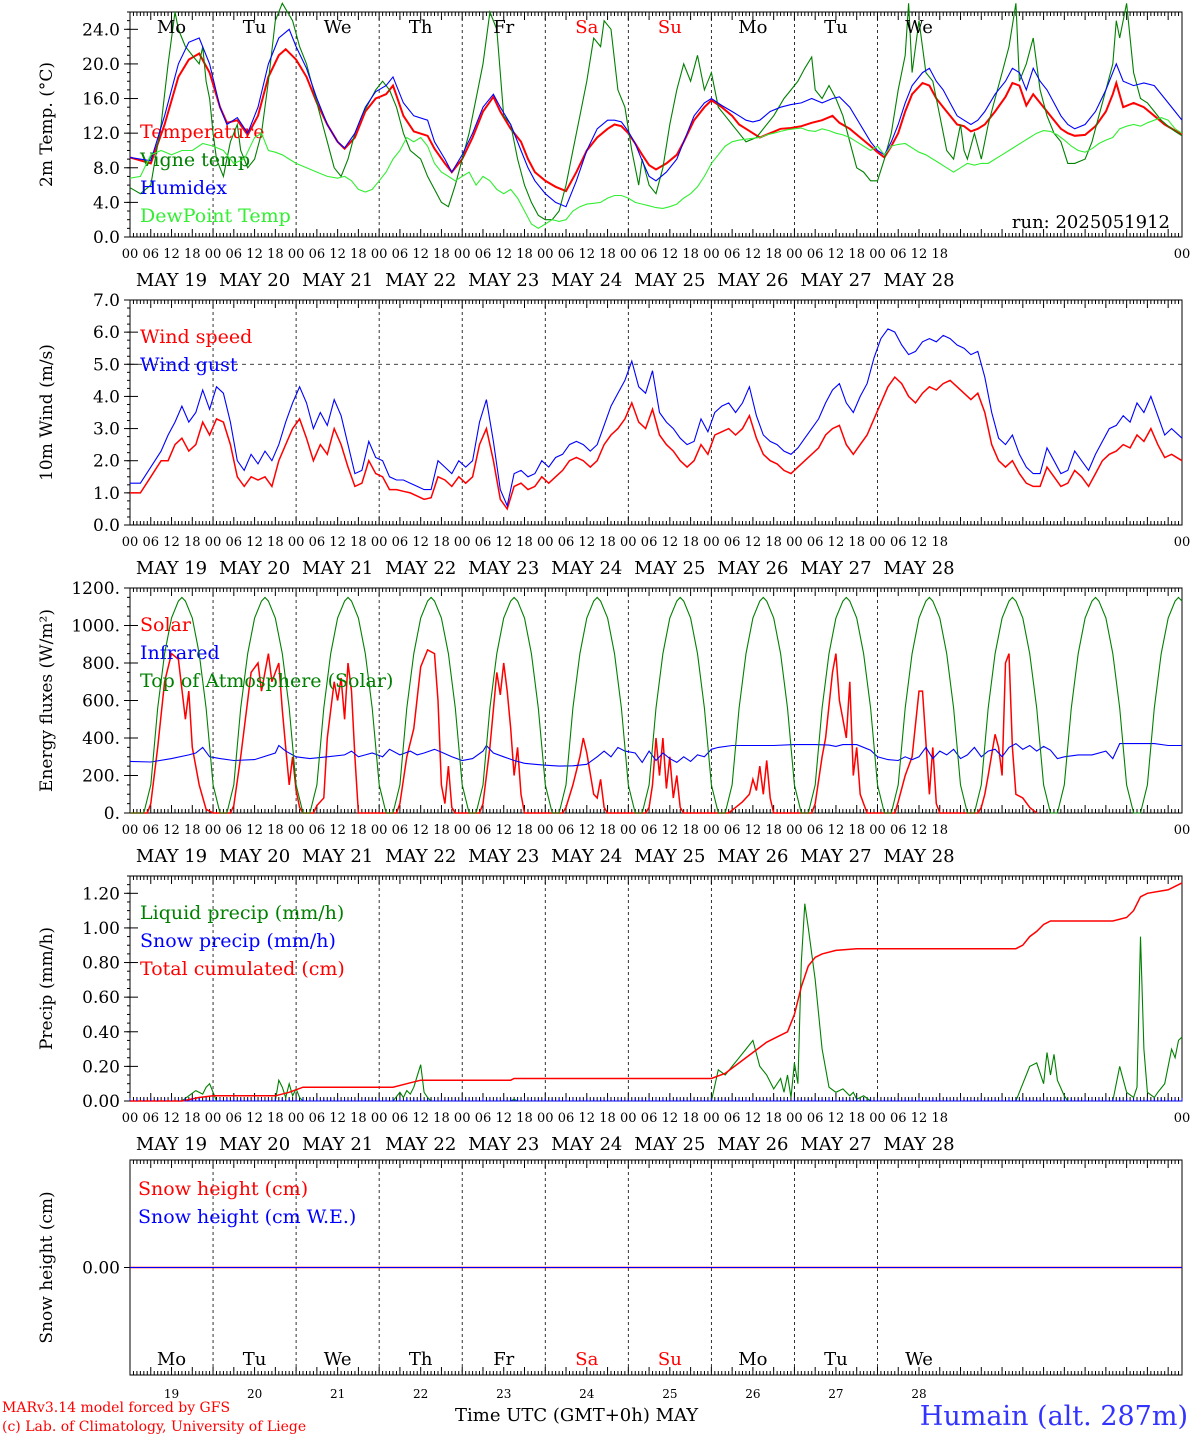 The image size is (1194, 1440). What do you see at coordinates (836, 27) in the screenshot?
I see `day-label: Tu` at bounding box center [836, 27].